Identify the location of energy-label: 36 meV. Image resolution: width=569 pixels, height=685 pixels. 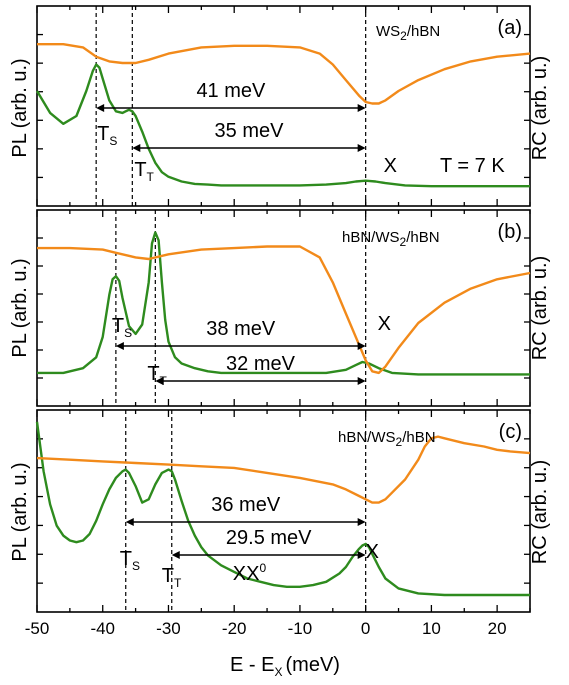
(246, 505).